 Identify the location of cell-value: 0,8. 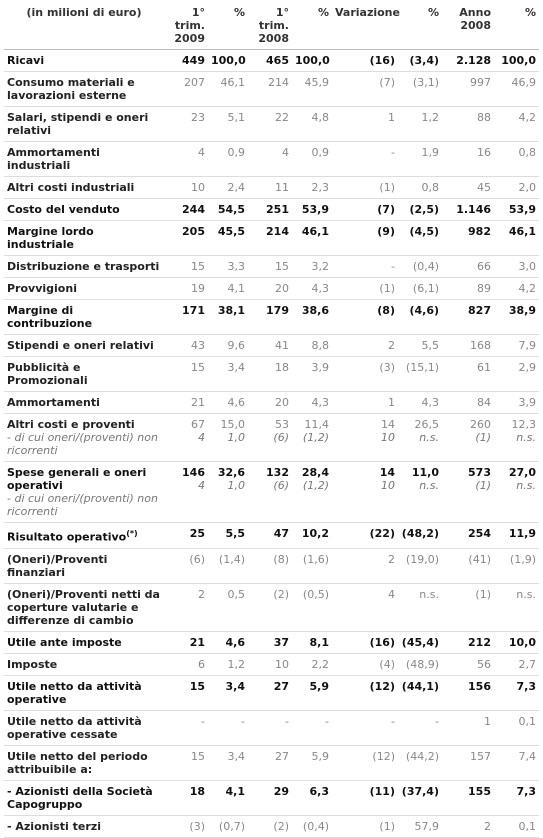
(527, 152).